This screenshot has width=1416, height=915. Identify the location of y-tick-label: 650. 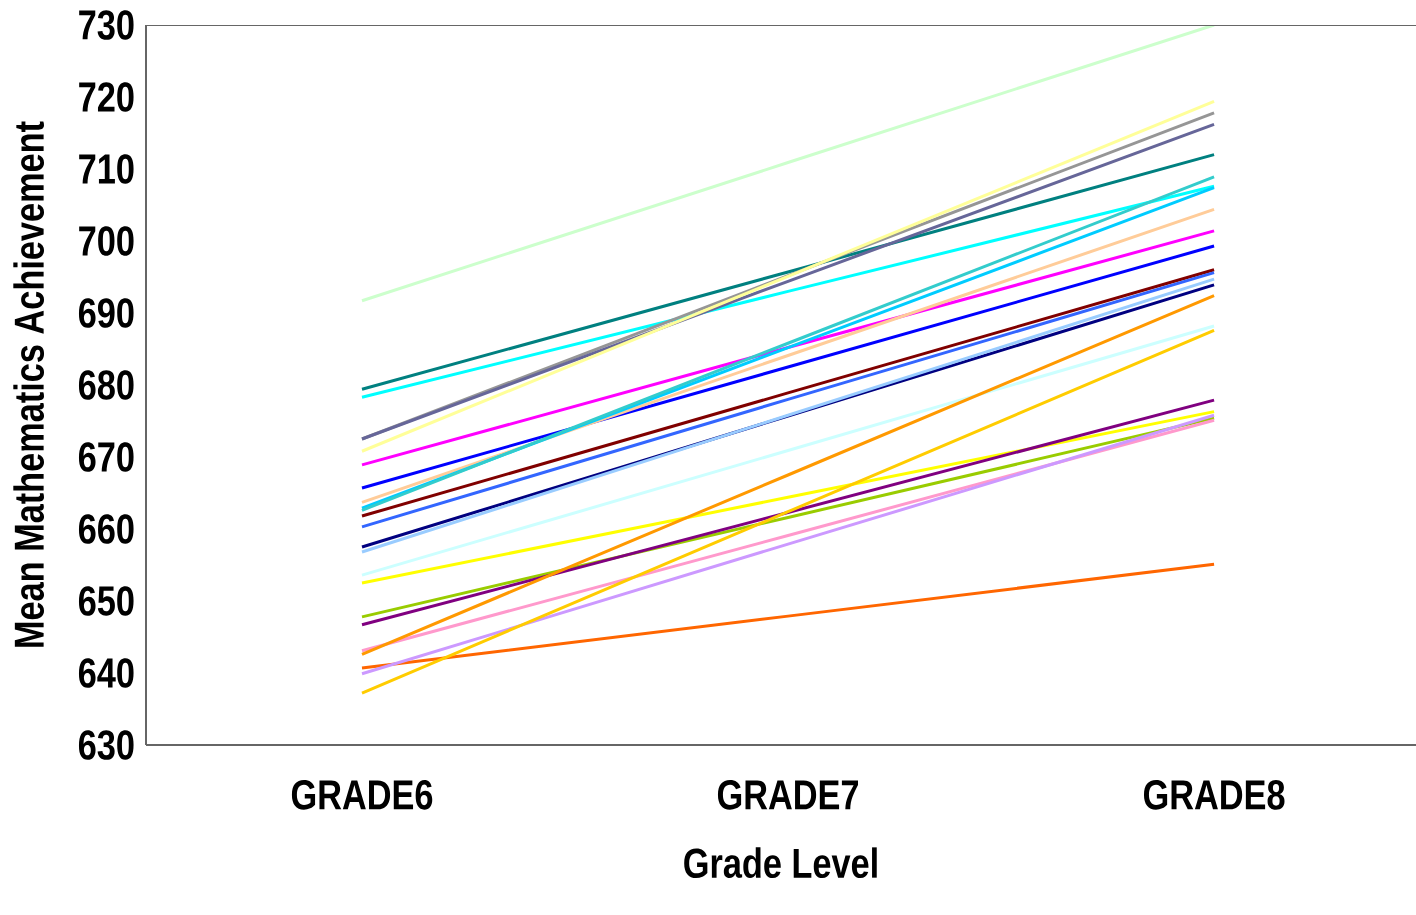
(106, 601).